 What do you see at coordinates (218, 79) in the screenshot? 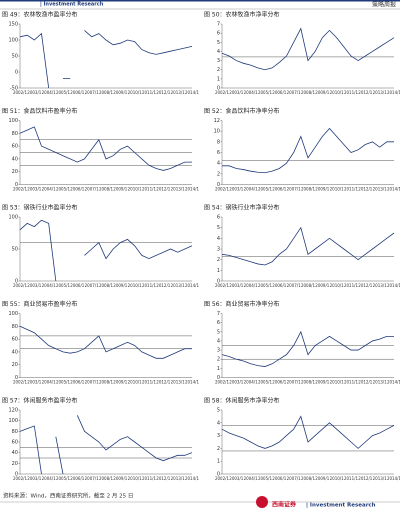
I see `y-tick-label: 1` at bounding box center [218, 79].